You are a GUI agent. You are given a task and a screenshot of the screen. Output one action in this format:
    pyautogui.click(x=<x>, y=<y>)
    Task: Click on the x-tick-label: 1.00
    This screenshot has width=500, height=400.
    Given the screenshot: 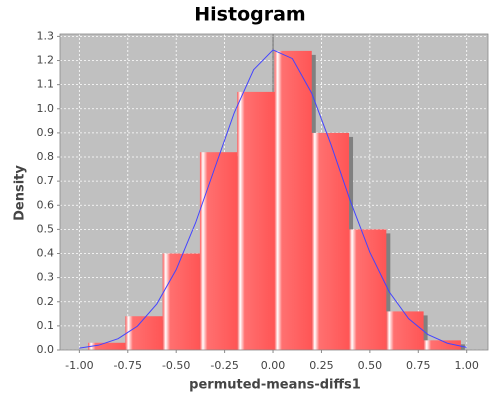 What is the action you would take?
    pyautogui.click(x=466, y=365)
    